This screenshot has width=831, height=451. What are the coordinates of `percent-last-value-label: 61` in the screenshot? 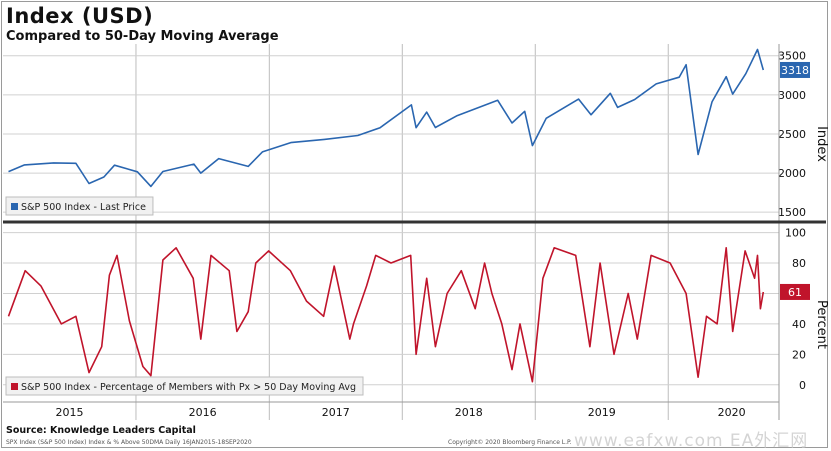 It's located at (795, 292).